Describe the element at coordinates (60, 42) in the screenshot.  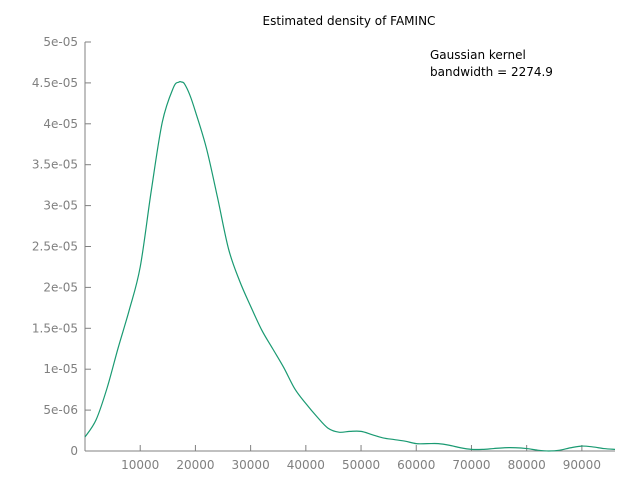
I see `y-tick-label: 5e-05` at that location.